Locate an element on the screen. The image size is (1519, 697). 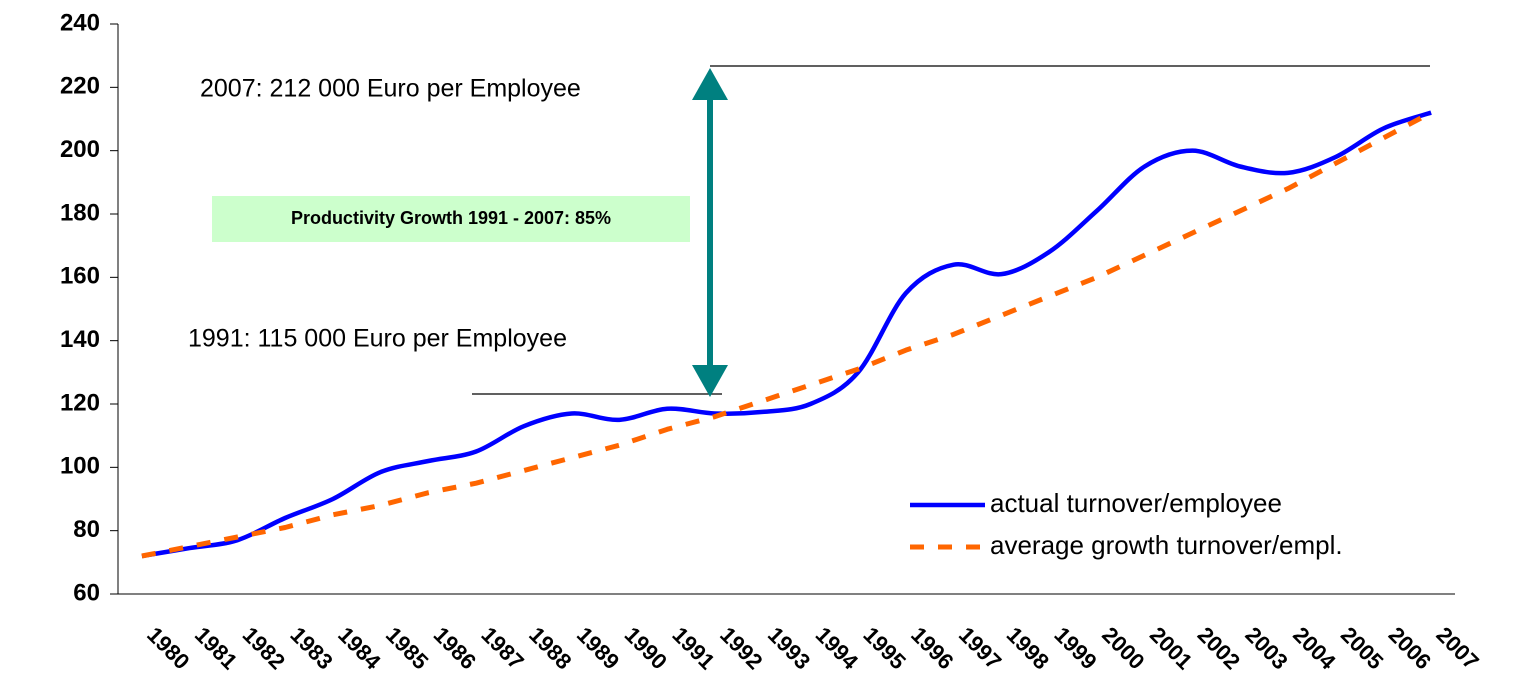
x-tick-label: 1986 is located at coordinates (455, 648).